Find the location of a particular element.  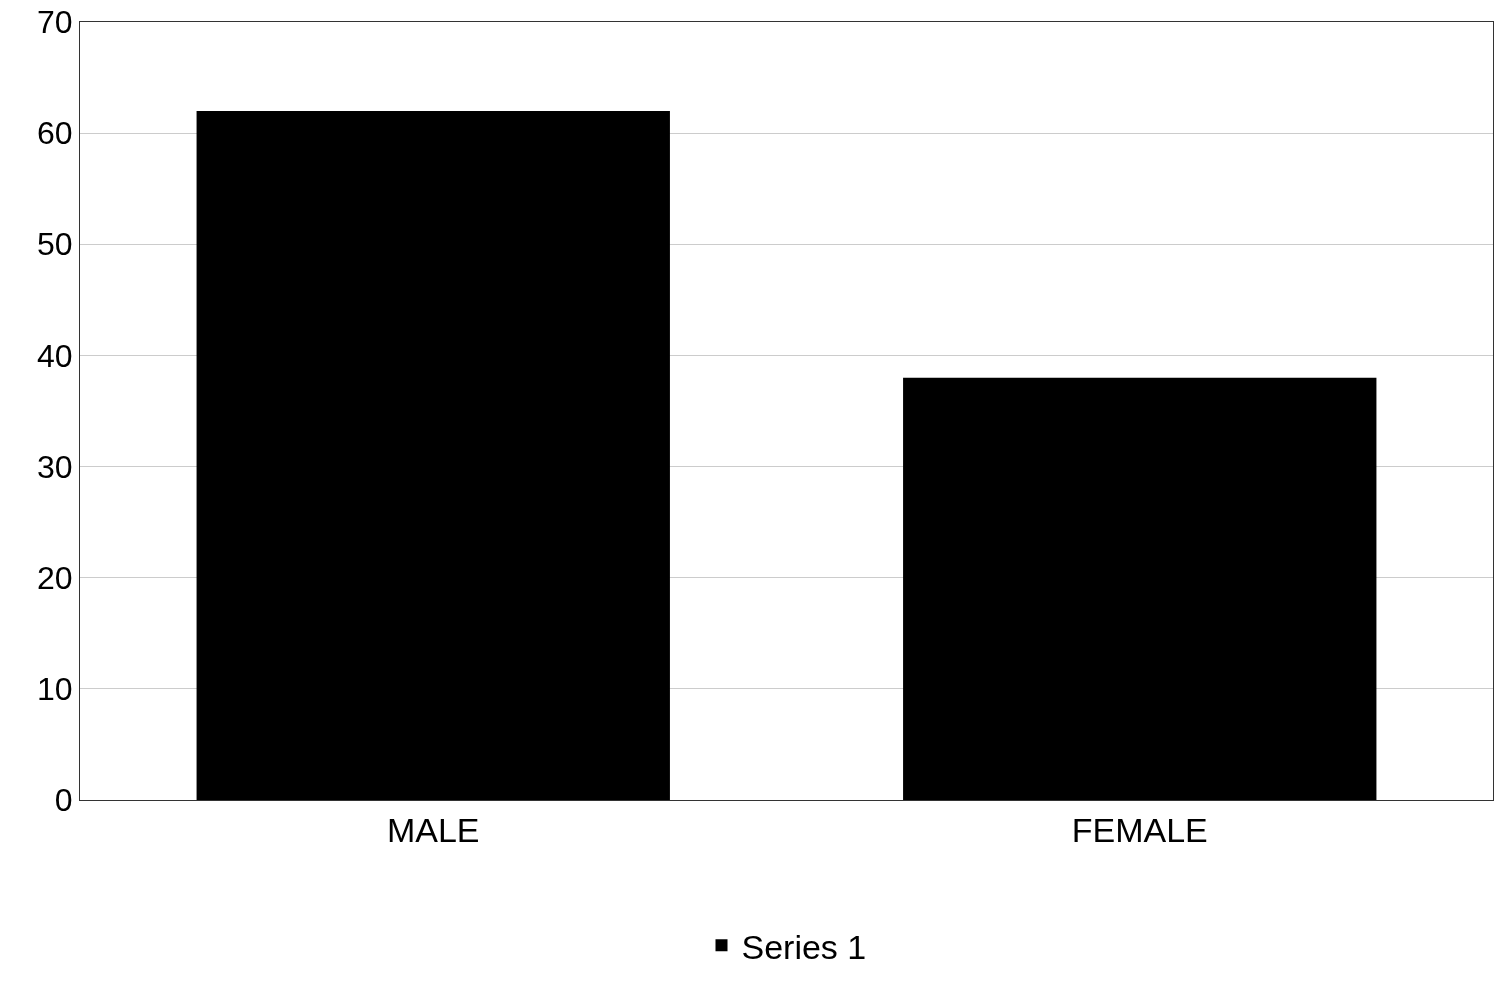

y-tick-label: 0 is located at coordinates (63, 800).